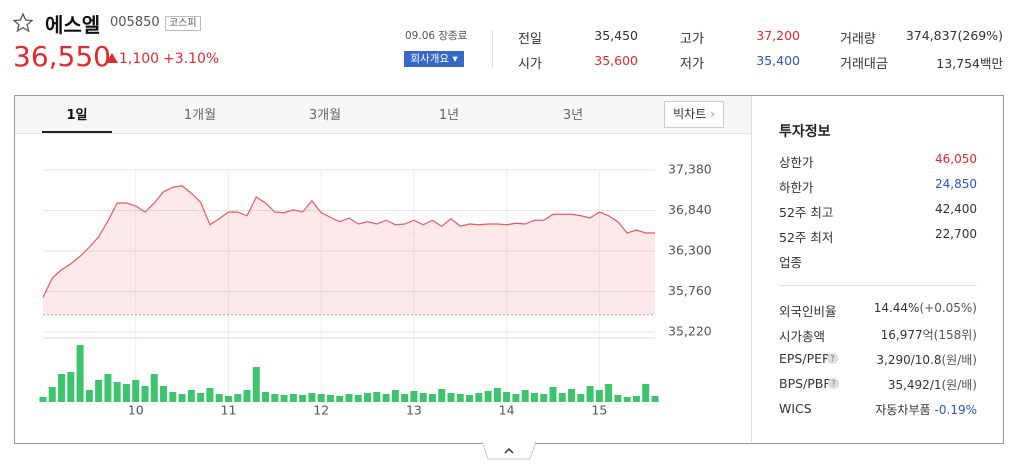 This screenshot has width=1035, height=469. I want to click on info-value-row: 35,492/1(원/배), so click(908, 384).